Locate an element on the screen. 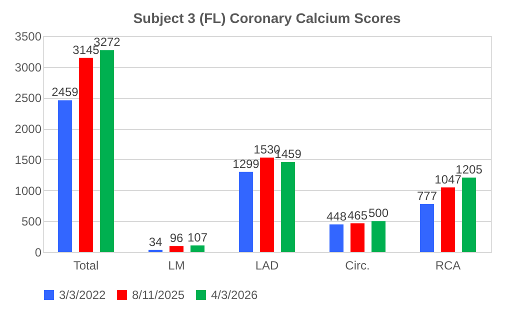 The image size is (511, 321). data-label: 2459 is located at coordinates (65, 92).